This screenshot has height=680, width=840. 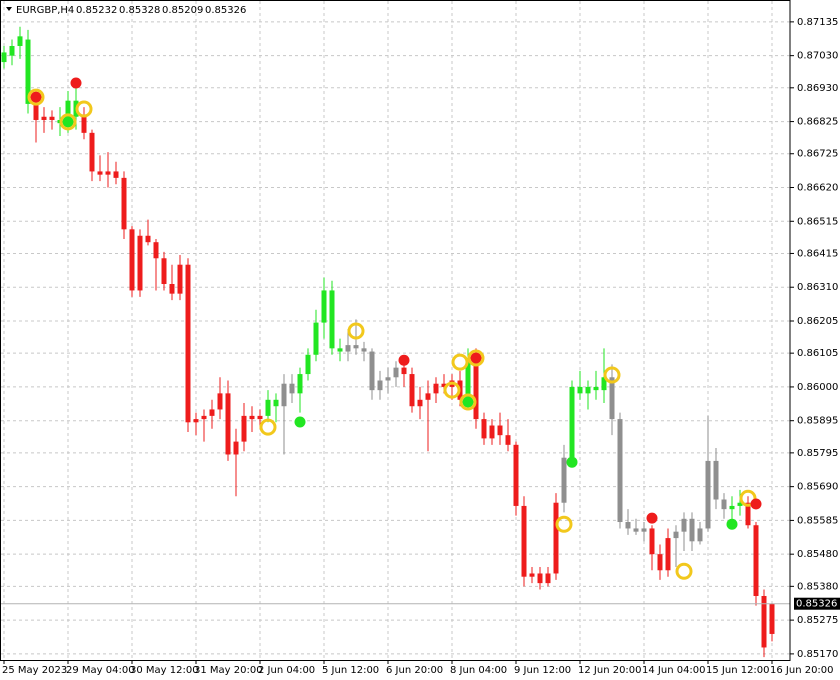 I want to click on y-tick-label: 0.86620, so click(x=817, y=188).